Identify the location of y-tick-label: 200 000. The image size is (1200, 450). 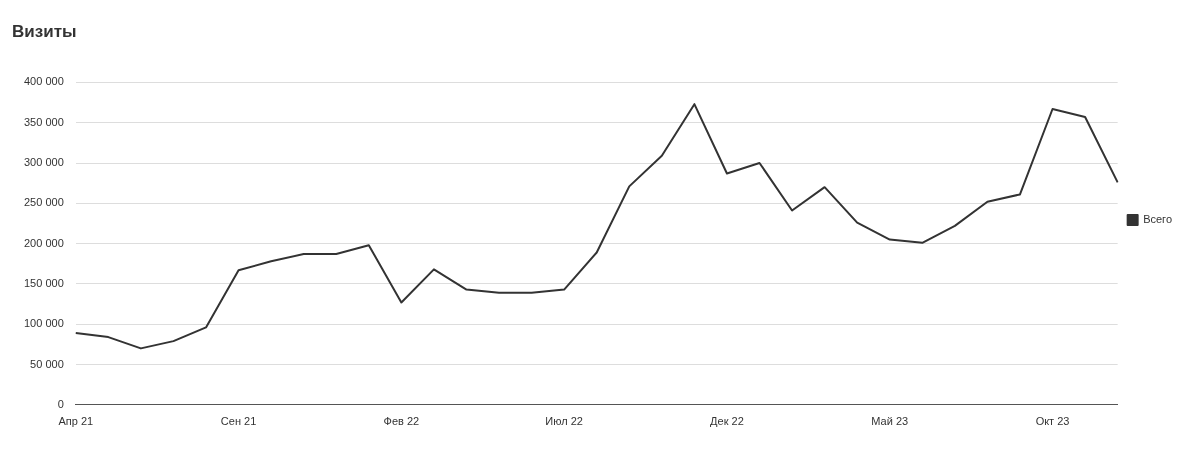
(44, 242).